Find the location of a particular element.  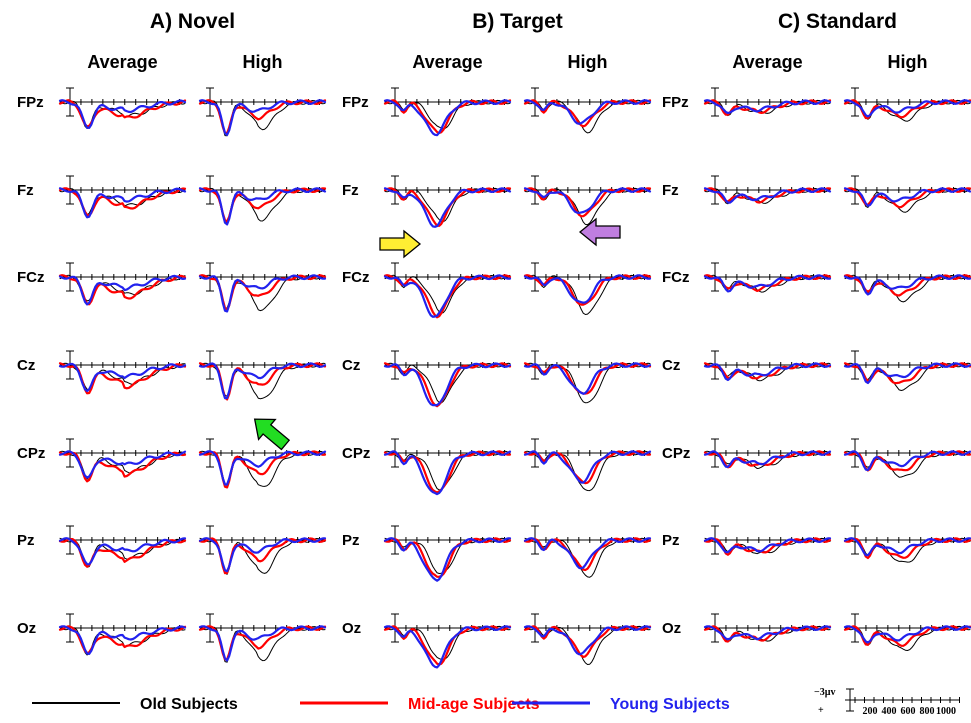

erp-plot-target-average-fcz is located at coordinates (447, 290).